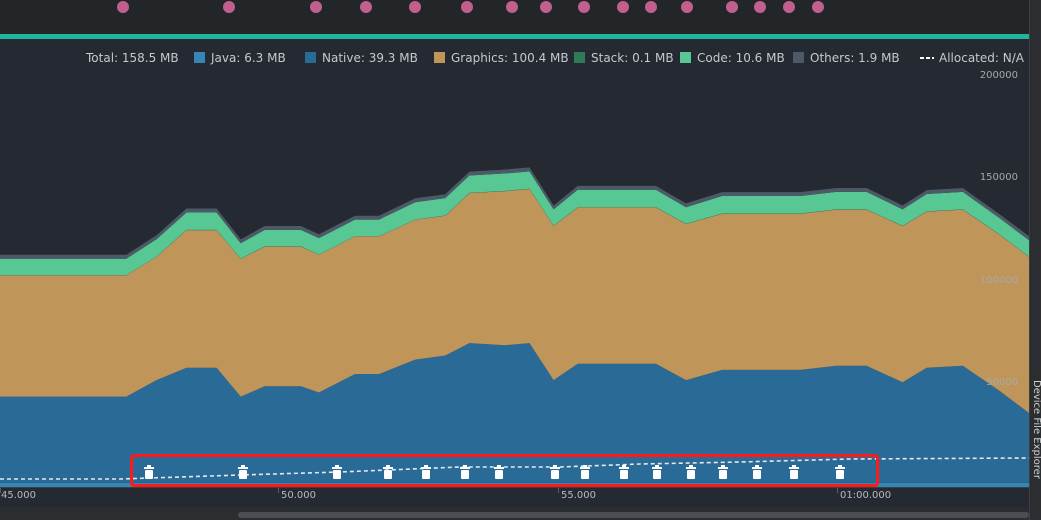  I want to click on y-tick-label: 50000, so click(1002, 382).